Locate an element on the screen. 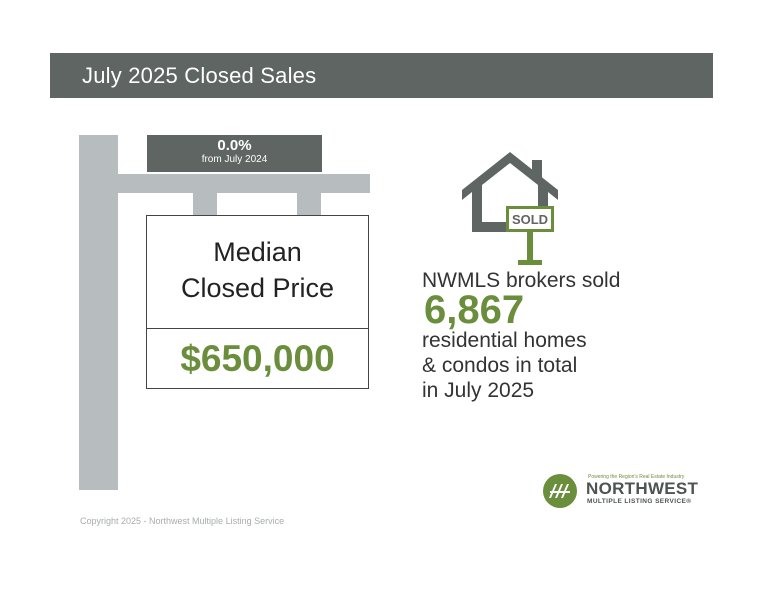 This screenshot has height=594, width=768. change-label: from July 2024 is located at coordinates (234, 159).